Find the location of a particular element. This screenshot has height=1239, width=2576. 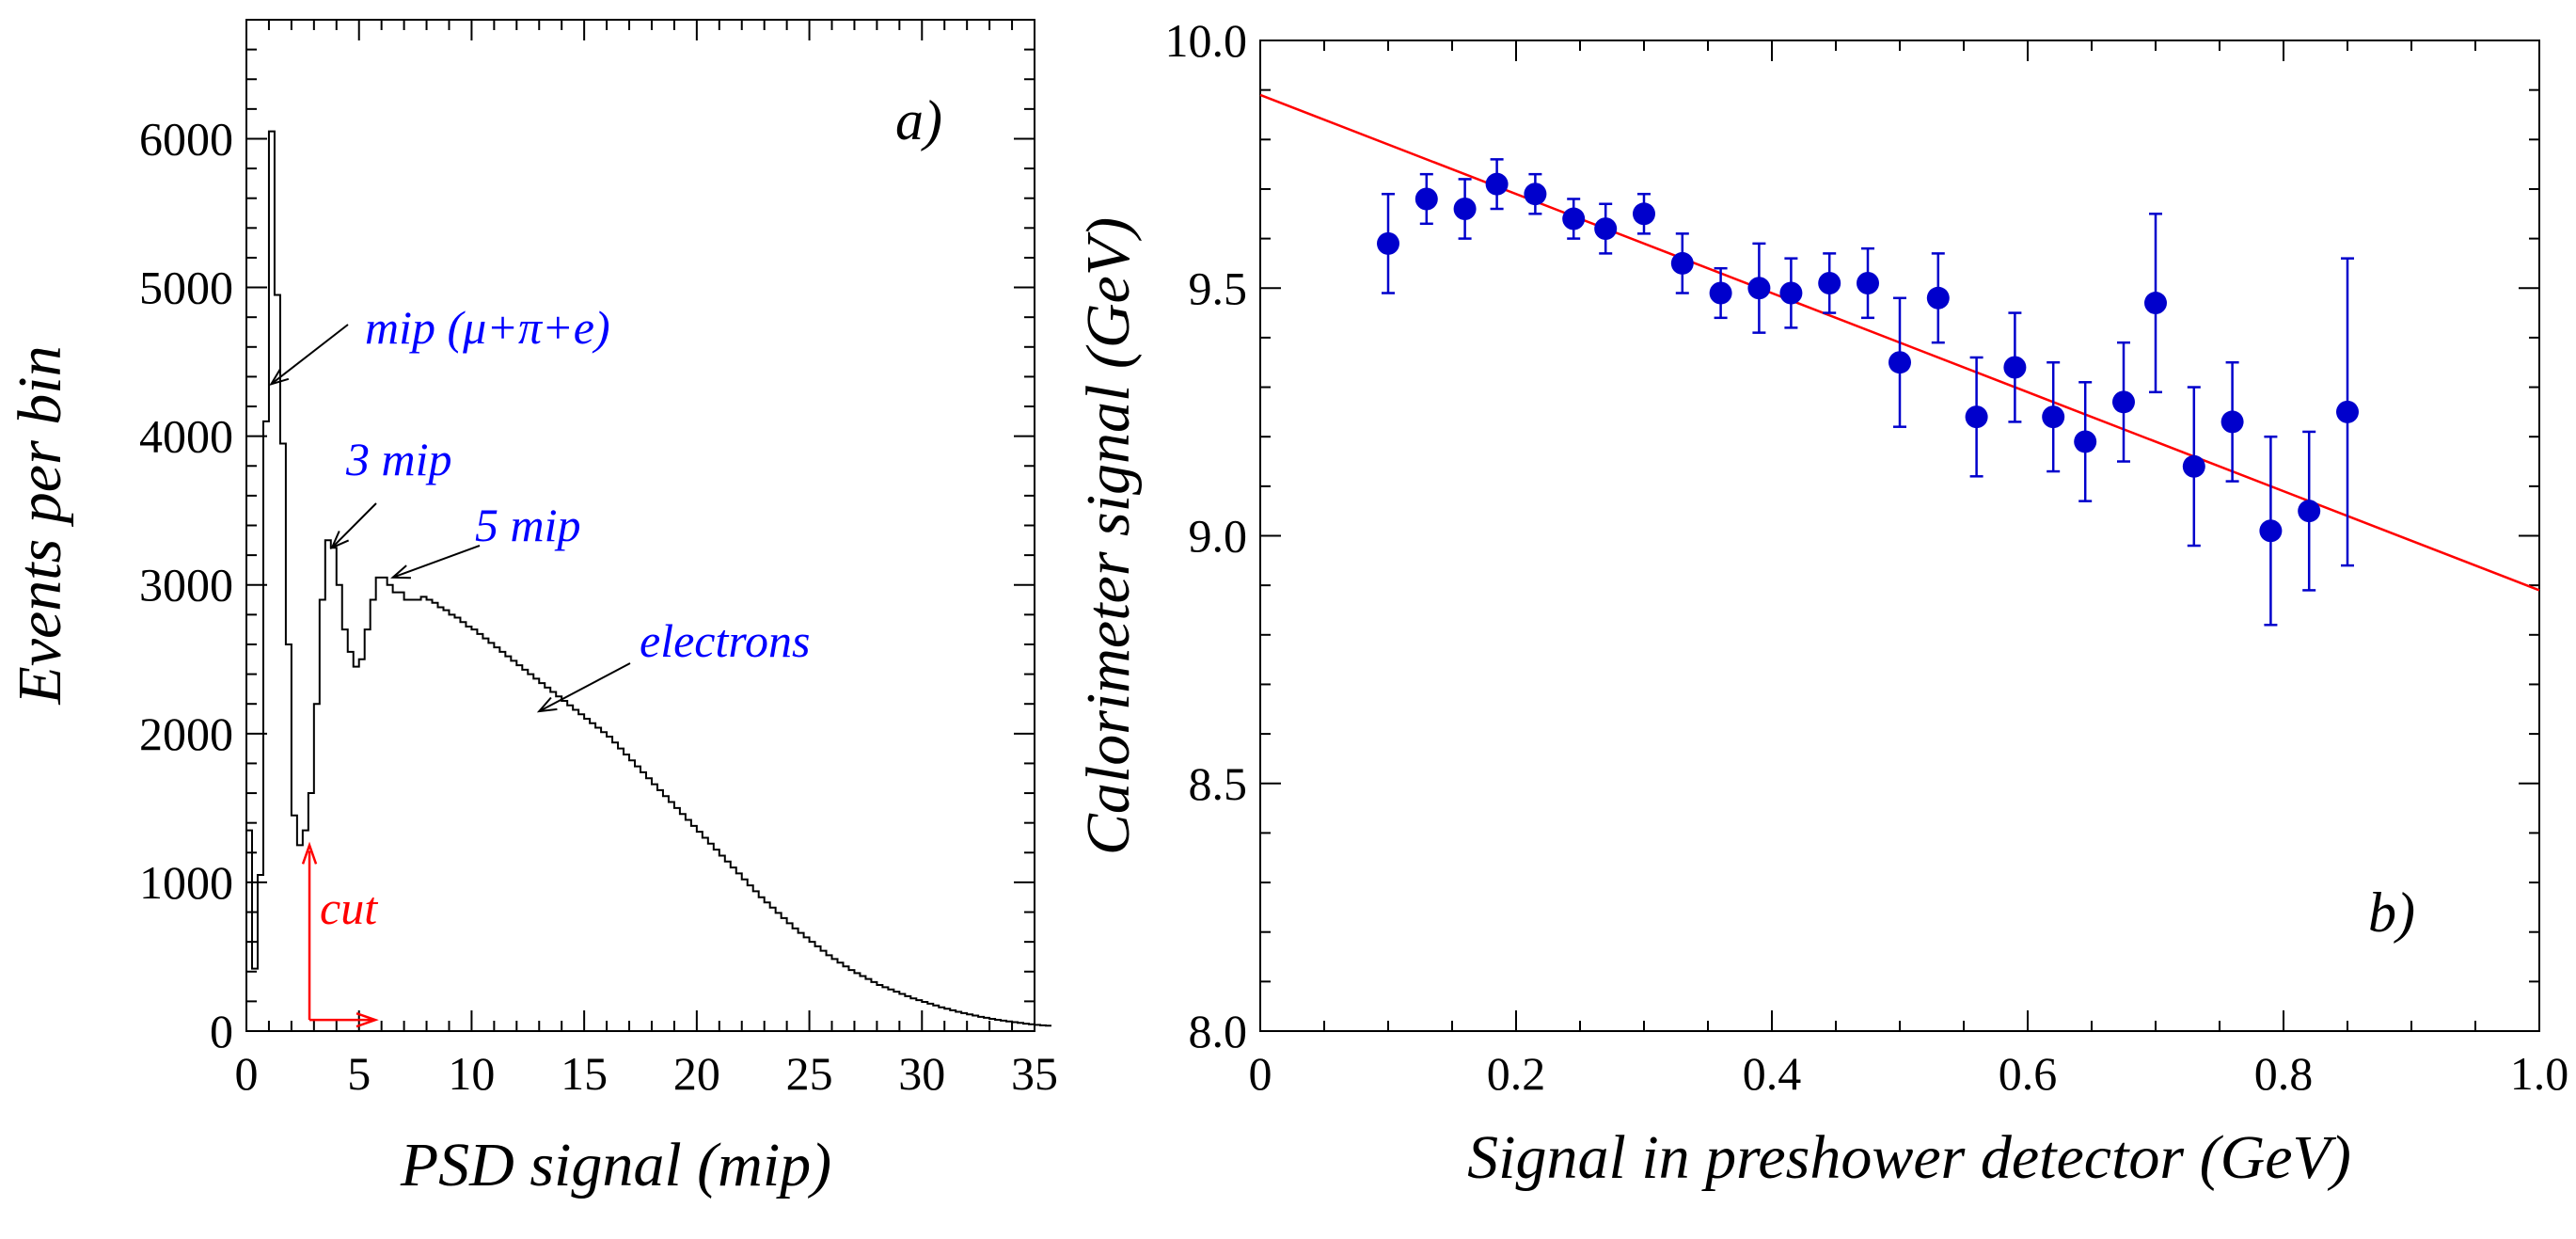

y-tick-label: 1000 is located at coordinates (186, 882).